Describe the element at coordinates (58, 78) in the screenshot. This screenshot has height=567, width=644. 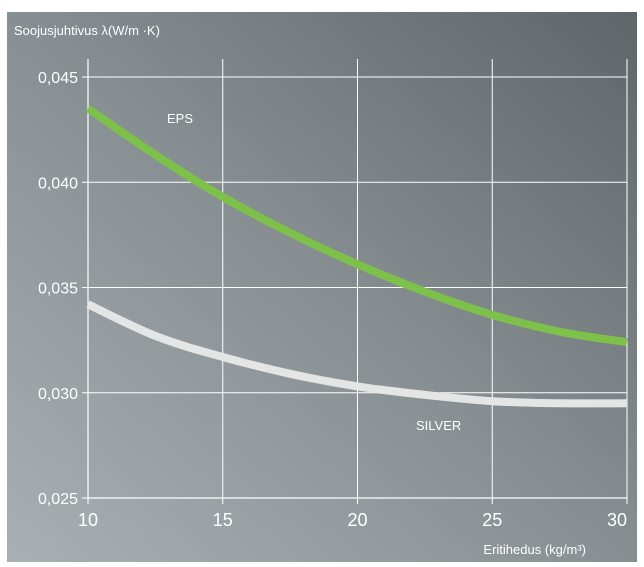
I see `y-tick-label: 0,045` at that location.